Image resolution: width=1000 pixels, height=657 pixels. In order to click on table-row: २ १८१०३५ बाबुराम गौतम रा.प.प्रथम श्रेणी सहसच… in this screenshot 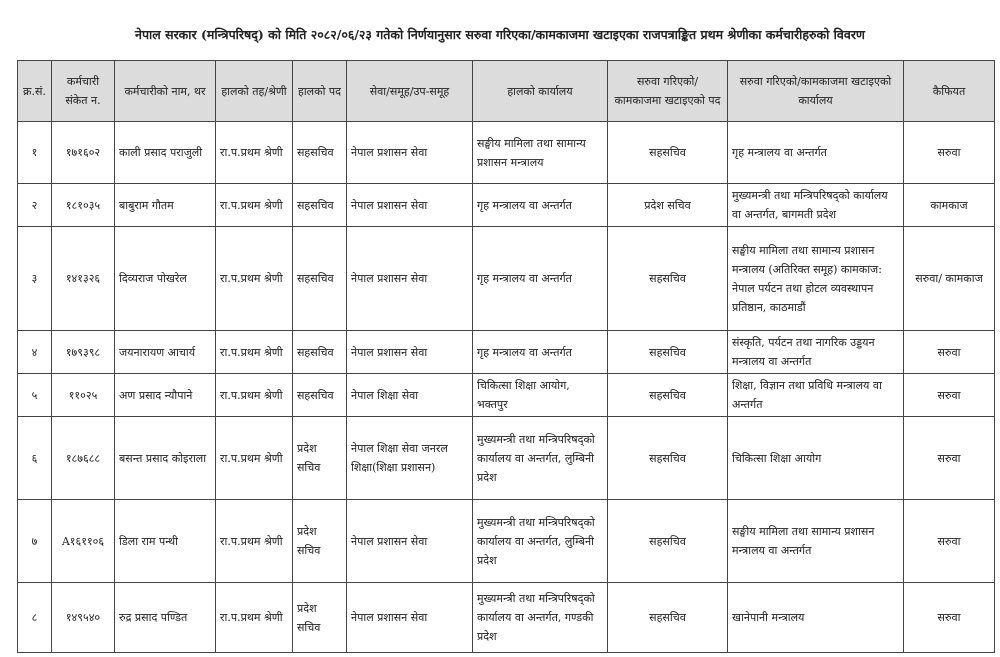, I will do `click(506, 205)`.